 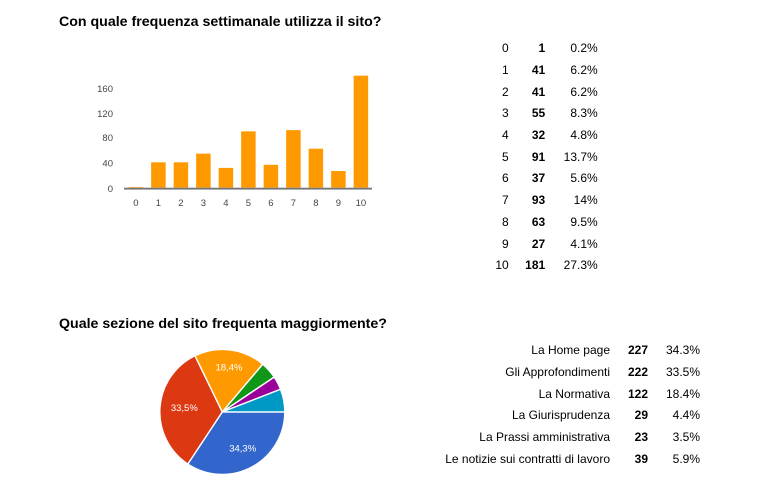 I want to click on svg-text: 34,3%, so click(x=242, y=449).